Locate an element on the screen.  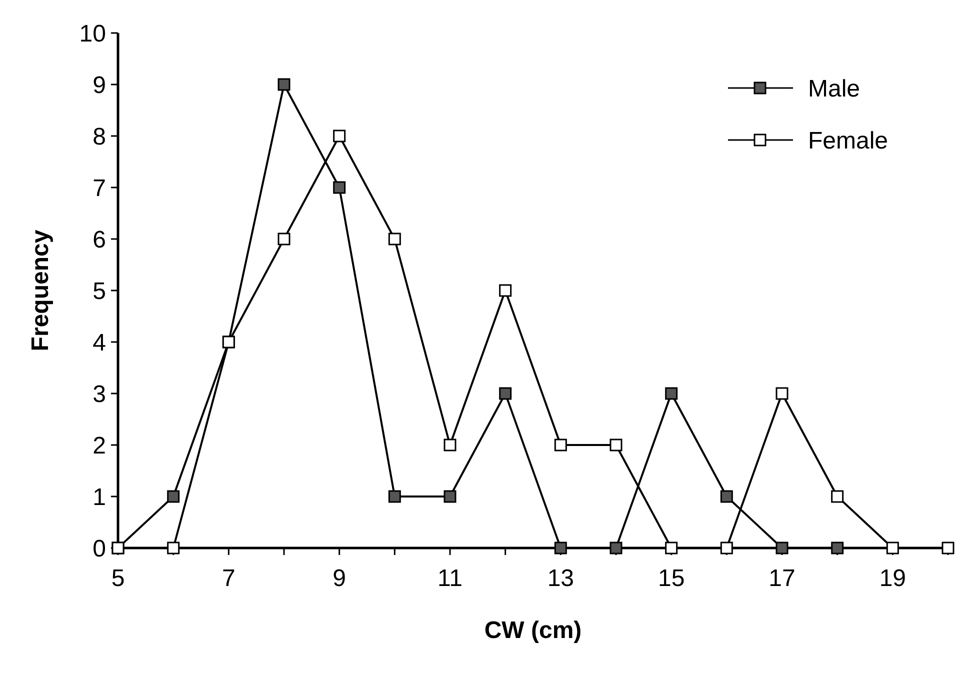
y-tick-label: 7 is located at coordinates (99, 188).